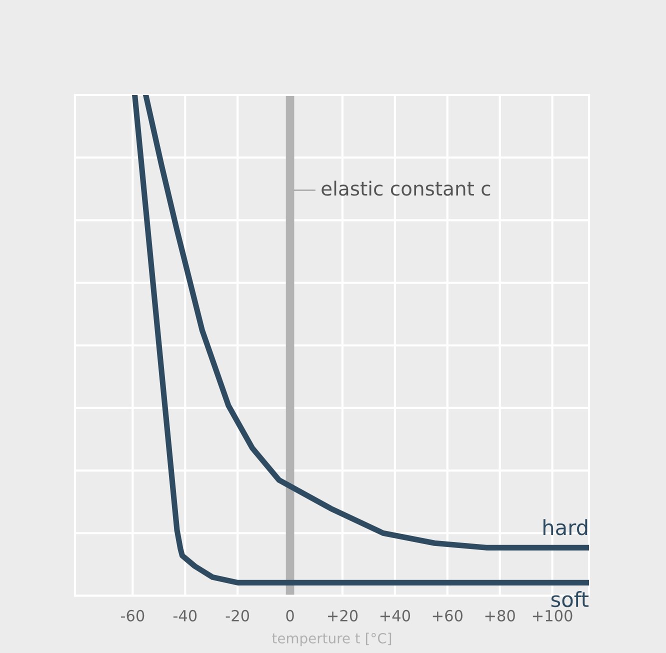  Describe the element at coordinates (132, 616) in the screenshot. I see `x-tick-label: -60` at that location.